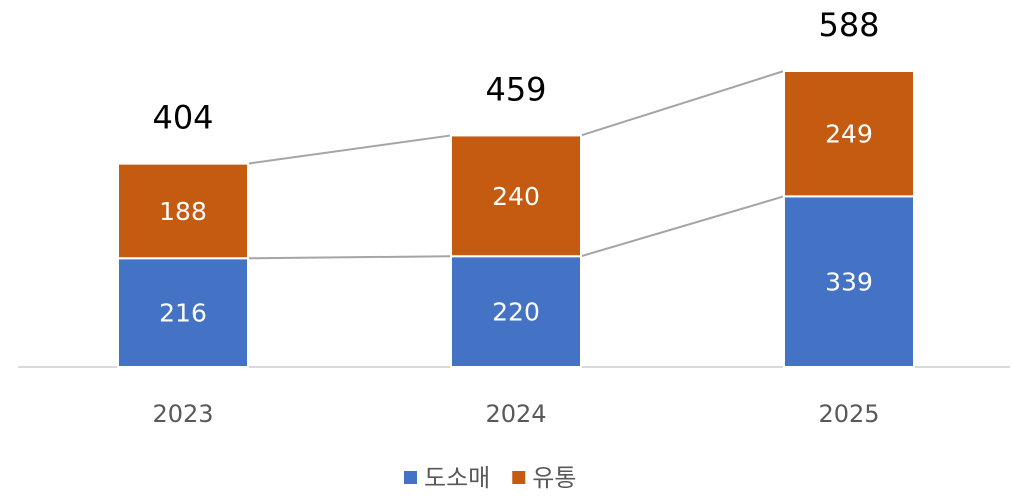 This screenshot has width=1012, height=496. What do you see at coordinates (516, 312) in the screenshot?
I see `data-label: 220` at bounding box center [516, 312].